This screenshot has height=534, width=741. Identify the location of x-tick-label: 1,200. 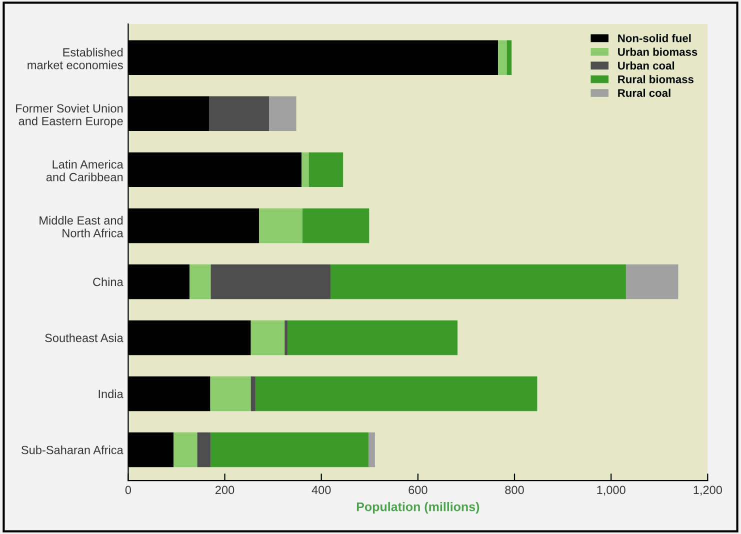
(708, 491).